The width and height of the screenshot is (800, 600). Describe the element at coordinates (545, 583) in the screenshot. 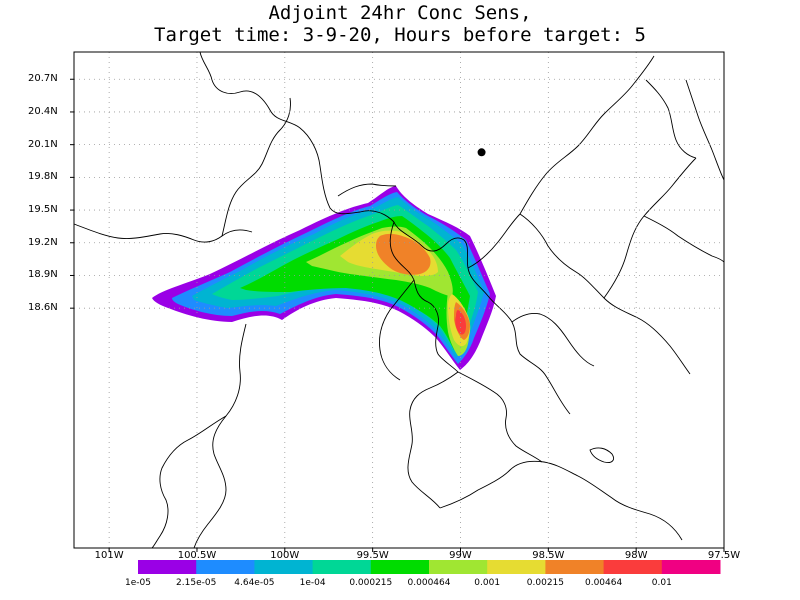

I see `colorbar-label: 0.00215` at that location.